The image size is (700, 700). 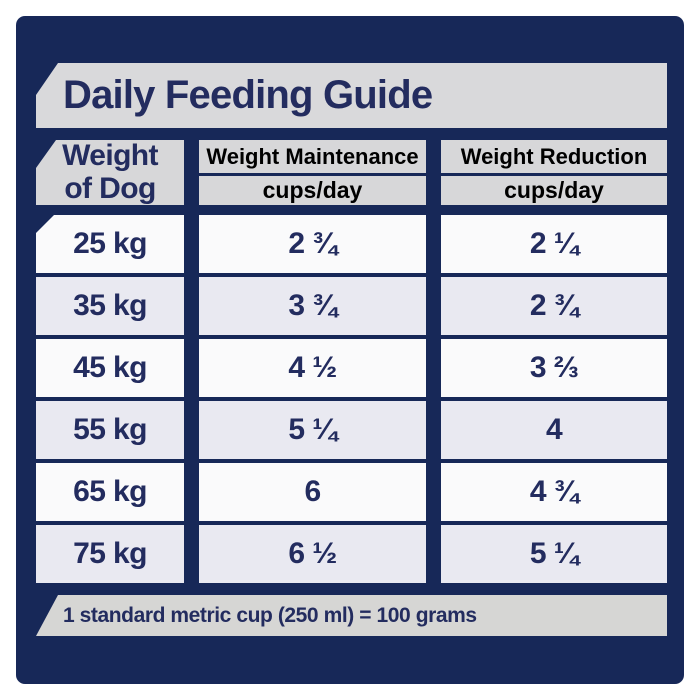 I want to click on reduction-cell: 2 ¾, so click(x=554, y=306).